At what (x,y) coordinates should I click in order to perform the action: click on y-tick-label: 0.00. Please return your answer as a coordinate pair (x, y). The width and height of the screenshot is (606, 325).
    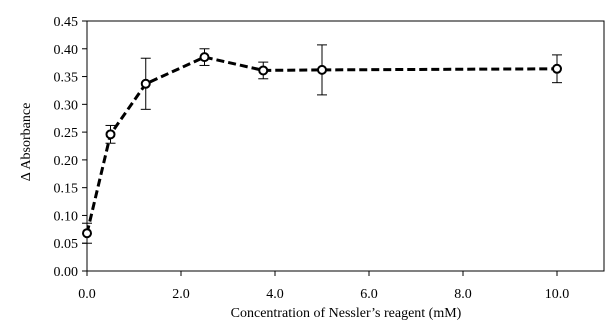
    Looking at the image, I should click on (66, 272).